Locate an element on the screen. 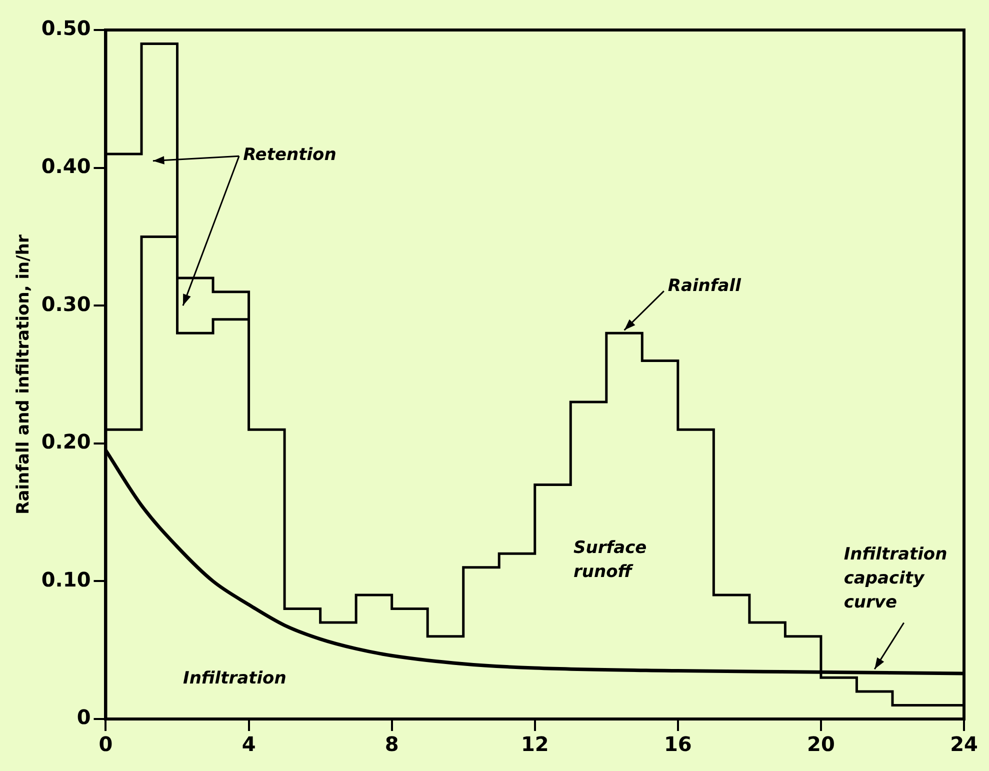 The height and width of the screenshot is (771, 989). y-tick-label: 0.10 is located at coordinates (66, 579).